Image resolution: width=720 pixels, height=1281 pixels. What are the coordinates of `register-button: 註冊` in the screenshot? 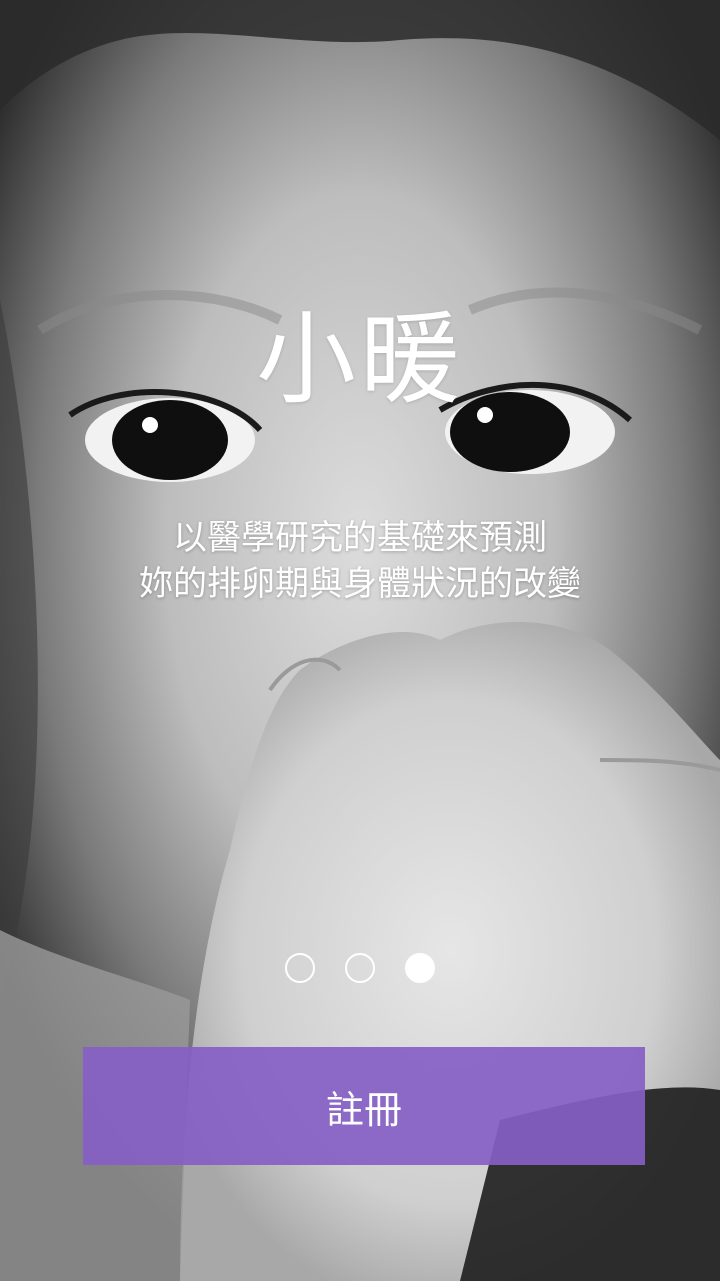 It's located at (364, 1106).